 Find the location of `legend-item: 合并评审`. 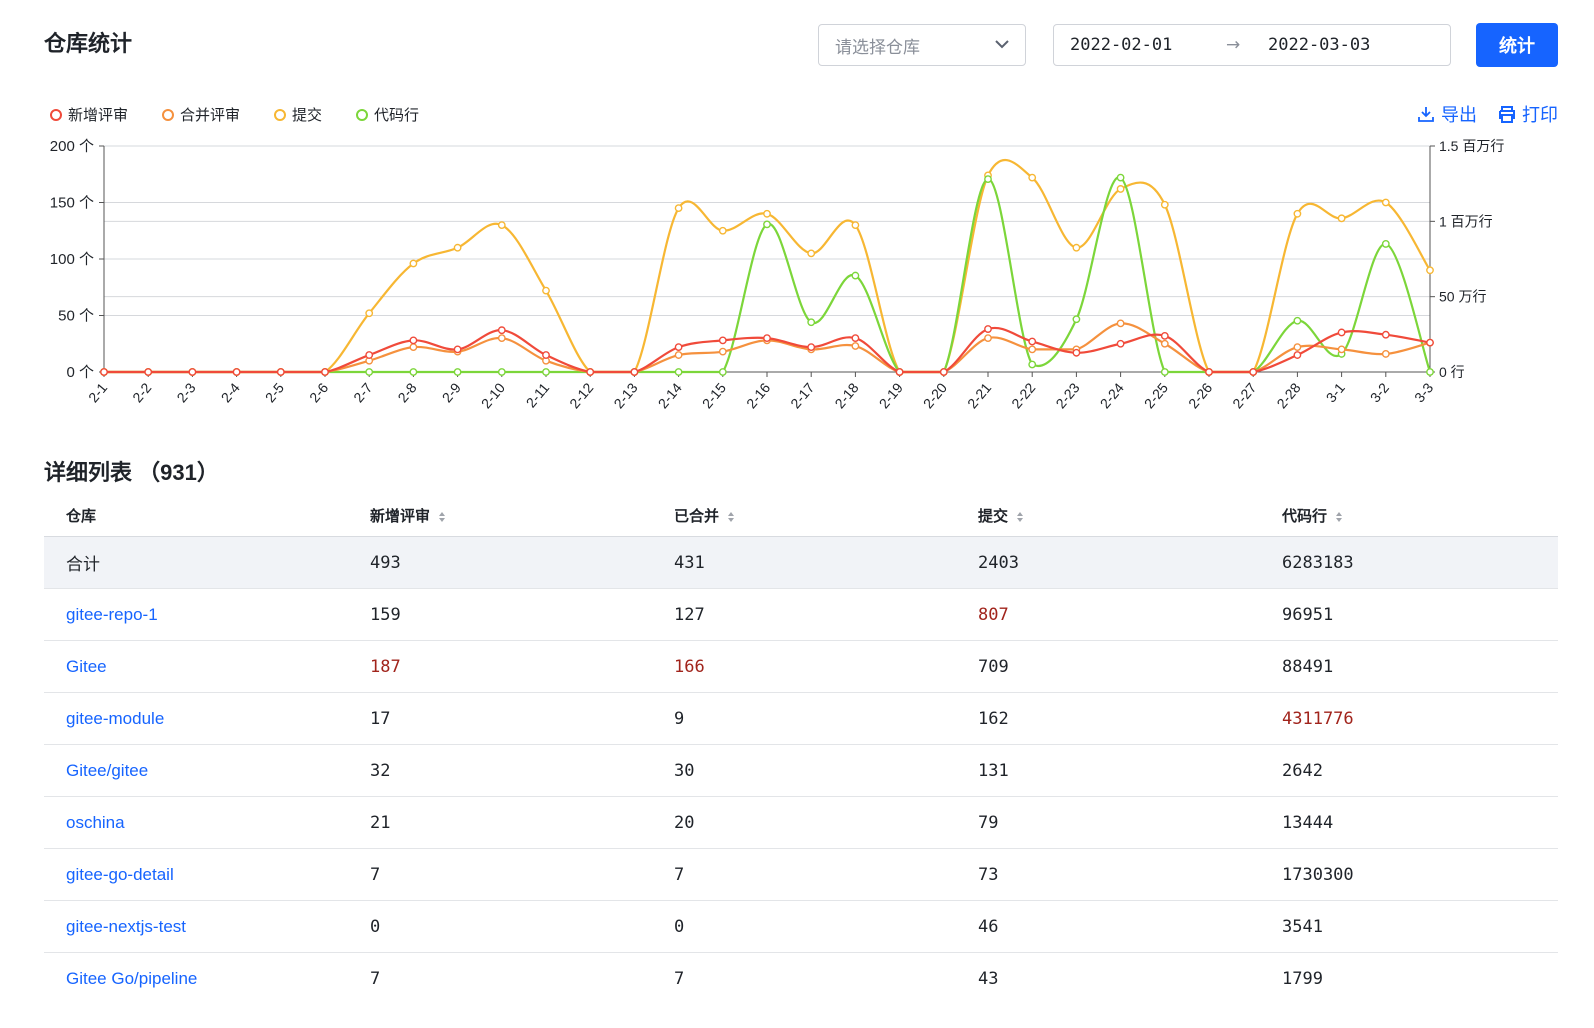

legend-item: 合并评审 is located at coordinates (201, 114).